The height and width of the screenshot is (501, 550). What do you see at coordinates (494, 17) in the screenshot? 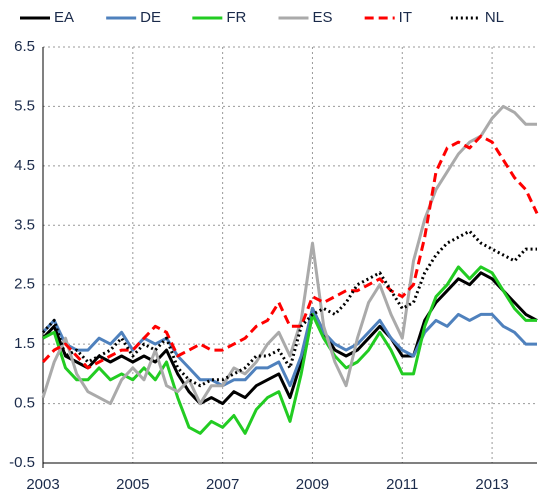
I see `legend-label: NL` at bounding box center [494, 17].